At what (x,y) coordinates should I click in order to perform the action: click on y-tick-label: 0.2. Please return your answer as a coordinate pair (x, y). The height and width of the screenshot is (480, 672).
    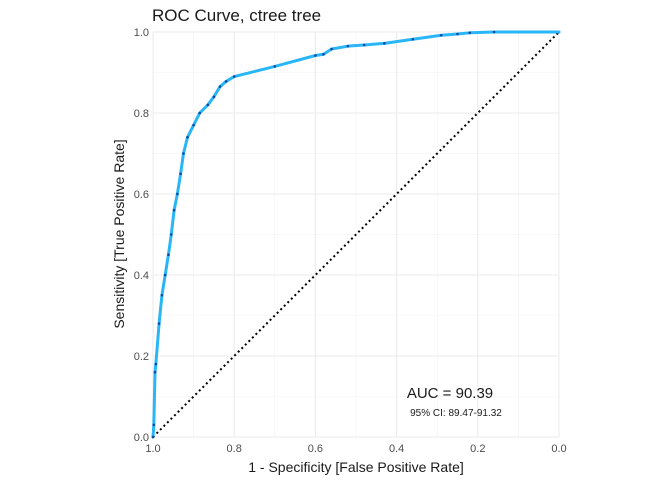
    Looking at the image, I should click on (141, 357).